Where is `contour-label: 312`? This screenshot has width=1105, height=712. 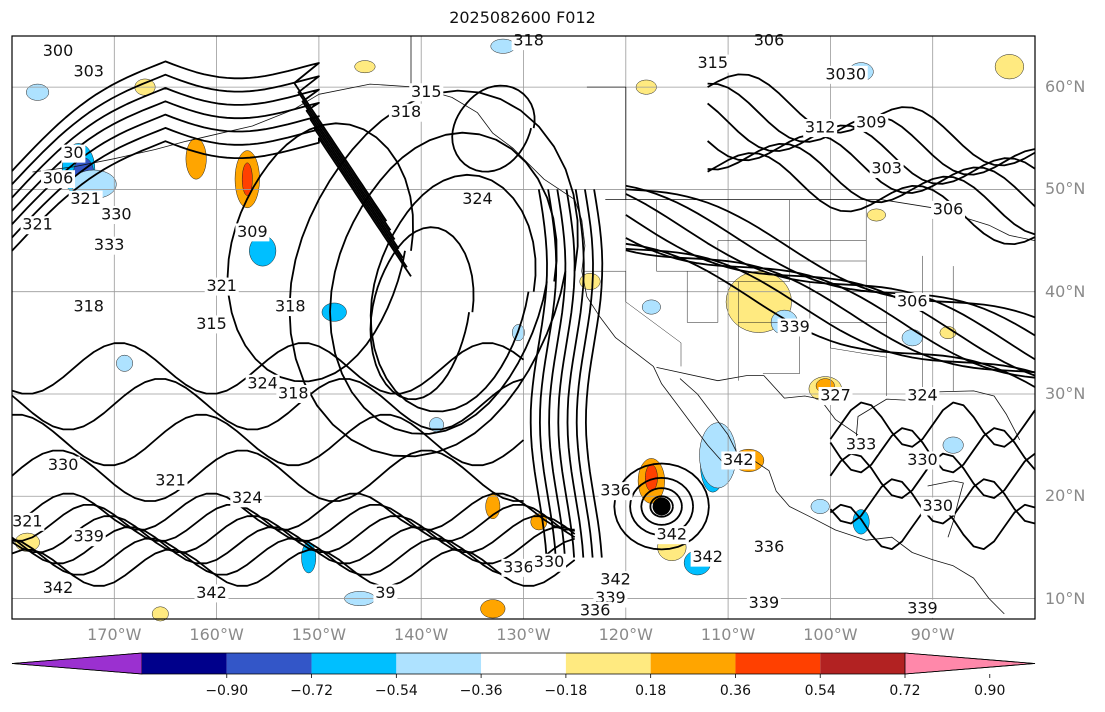 contour-label: 312 is located at coordinates (820, 127).